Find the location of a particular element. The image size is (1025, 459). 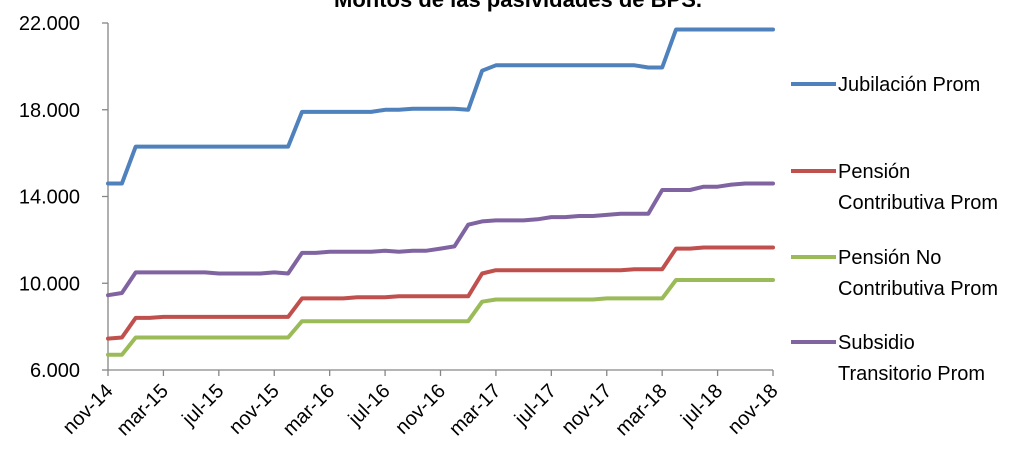

x-tick-label: nov-14 is located at coordinates (88, 409).